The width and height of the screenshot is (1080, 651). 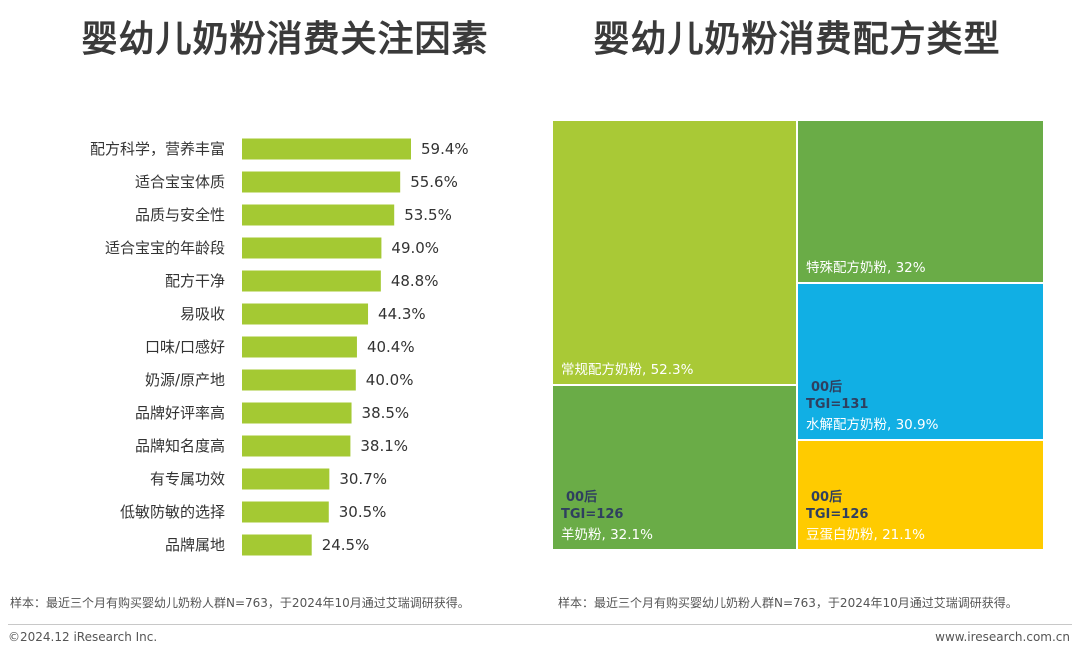 I want to click on category-label: 有专属功效, so click(x=187, y=479).